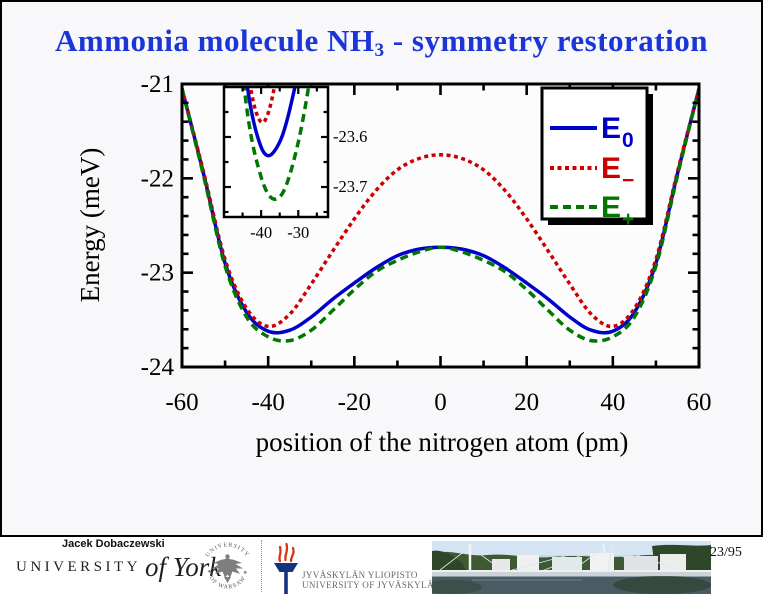 The height and width of the screenshot is (597, 763). Describe the element at coordinates (294, 163) in the screenshot. I see `inset-plot: -40 -30 -23.6 -23.7` at that location.